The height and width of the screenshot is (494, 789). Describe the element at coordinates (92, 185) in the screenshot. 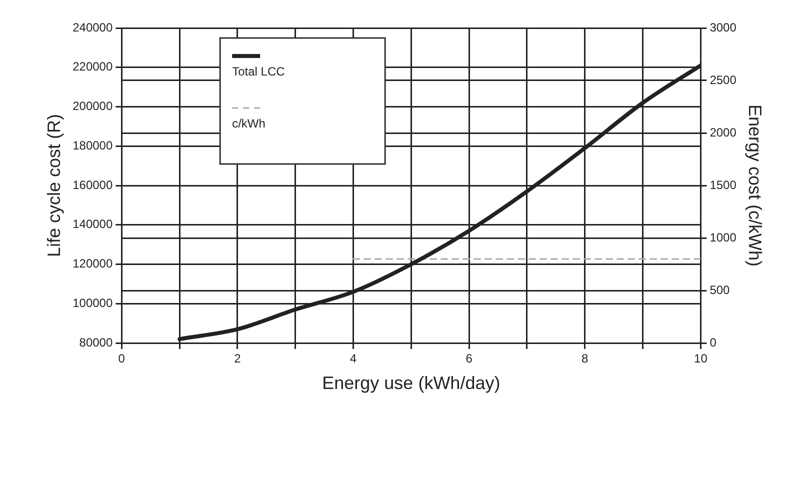

I see `y-tick-label: 160000` at that location.